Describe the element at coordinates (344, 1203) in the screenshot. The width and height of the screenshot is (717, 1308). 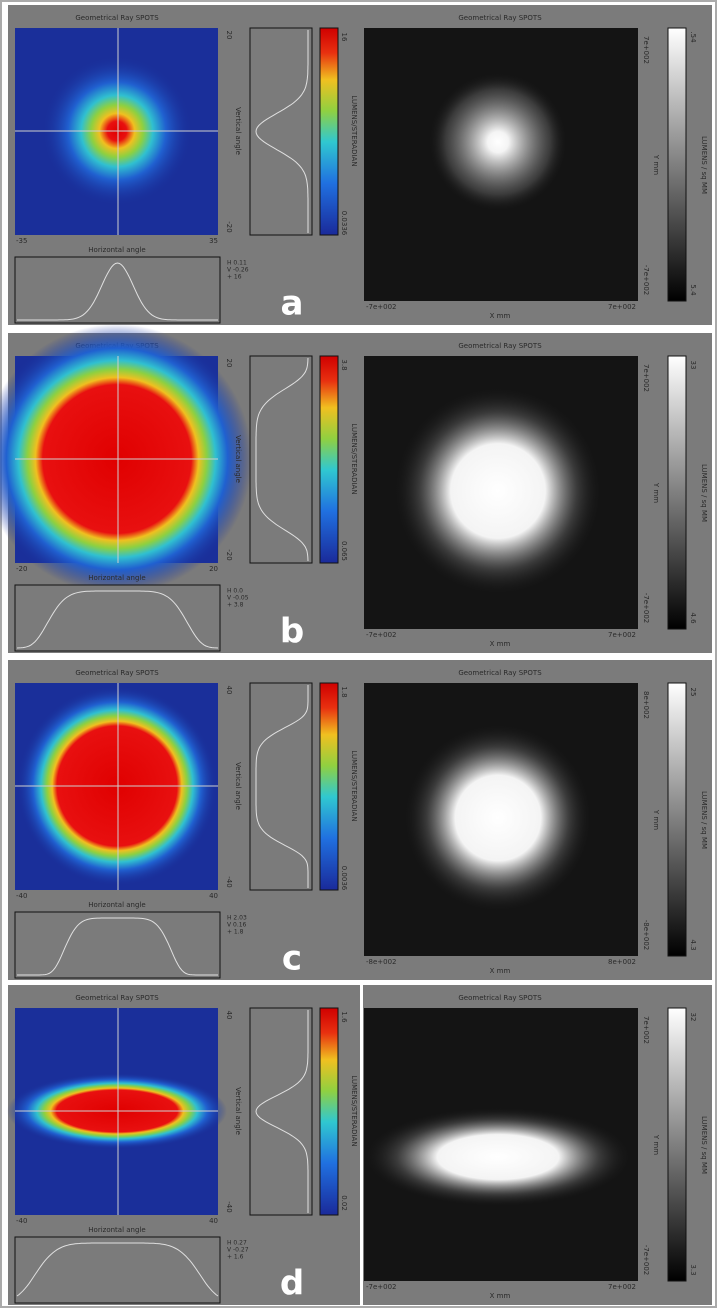
I see `colorbar-min: 0.02` at that location.